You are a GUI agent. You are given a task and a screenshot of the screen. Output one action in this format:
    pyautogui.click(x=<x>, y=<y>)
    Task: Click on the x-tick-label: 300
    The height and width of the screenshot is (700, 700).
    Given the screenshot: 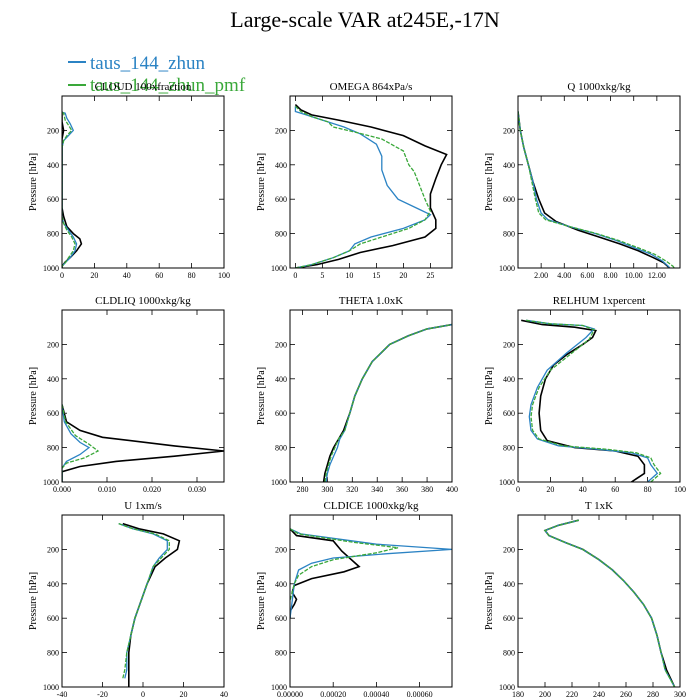 What is the action you would take?
    pyautogui.click(x=680, y=694)
    